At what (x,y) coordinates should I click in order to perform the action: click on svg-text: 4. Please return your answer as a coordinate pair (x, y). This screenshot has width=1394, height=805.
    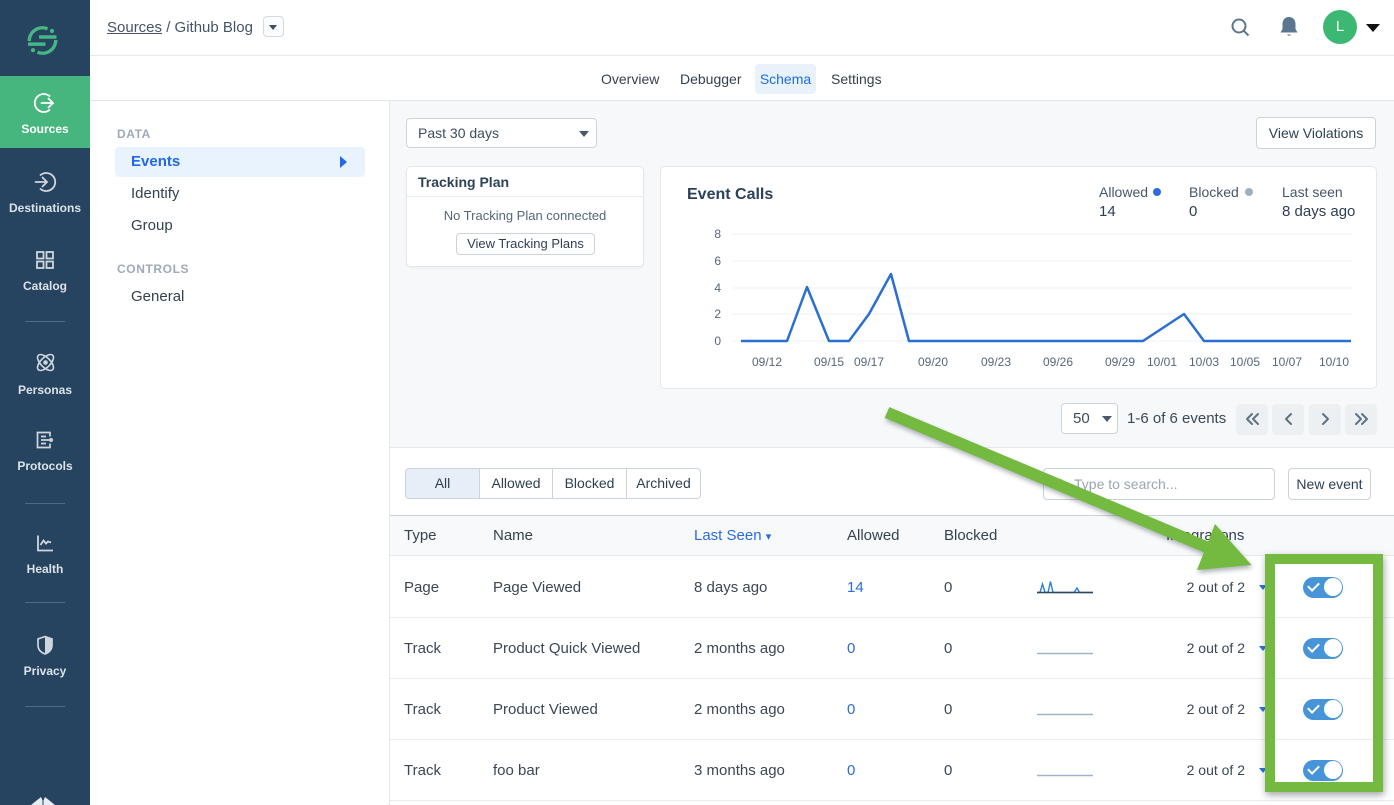
    Looking at the image, I should click on (717, 288).